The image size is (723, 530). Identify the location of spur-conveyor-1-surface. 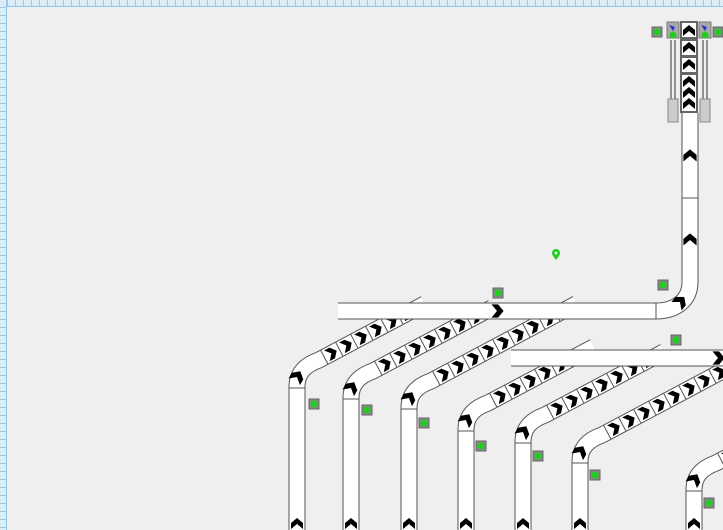
(359, 413).